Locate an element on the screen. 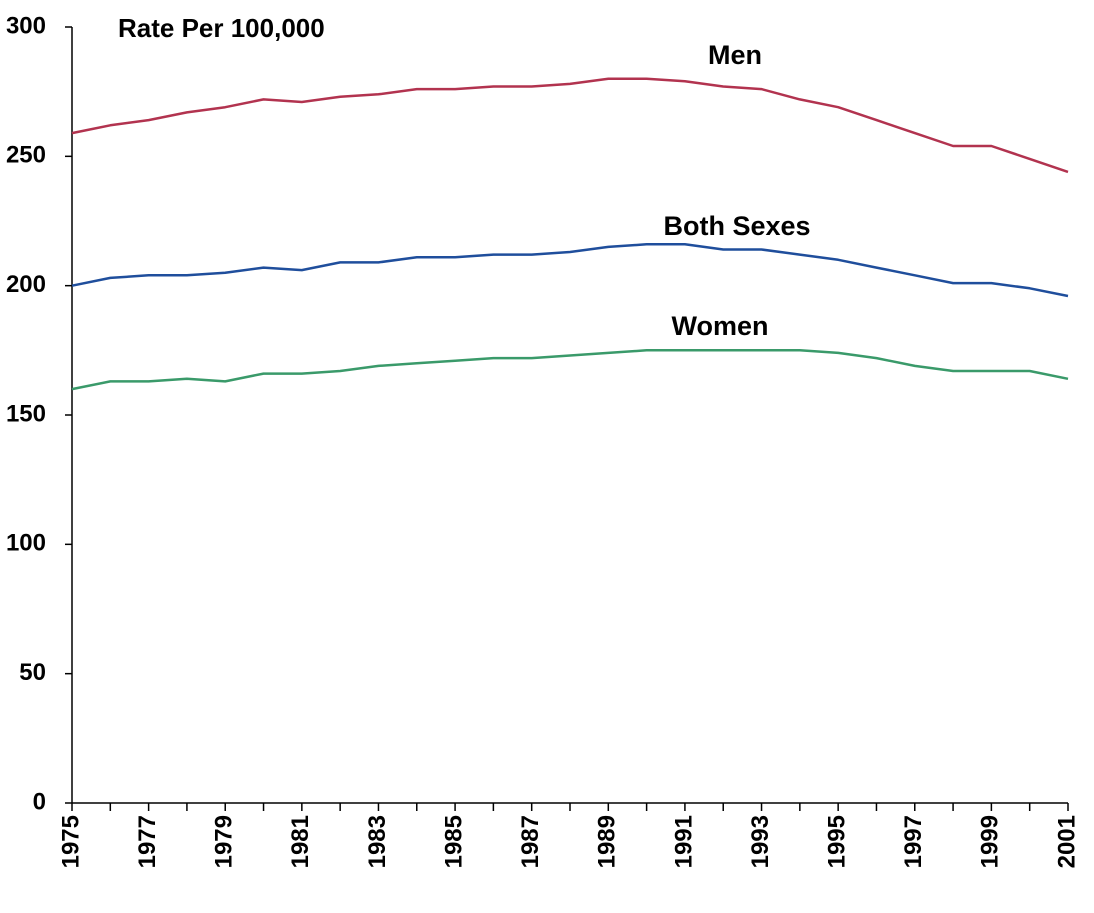  y-tick-label: 150 is located at coordinates (26, 413).